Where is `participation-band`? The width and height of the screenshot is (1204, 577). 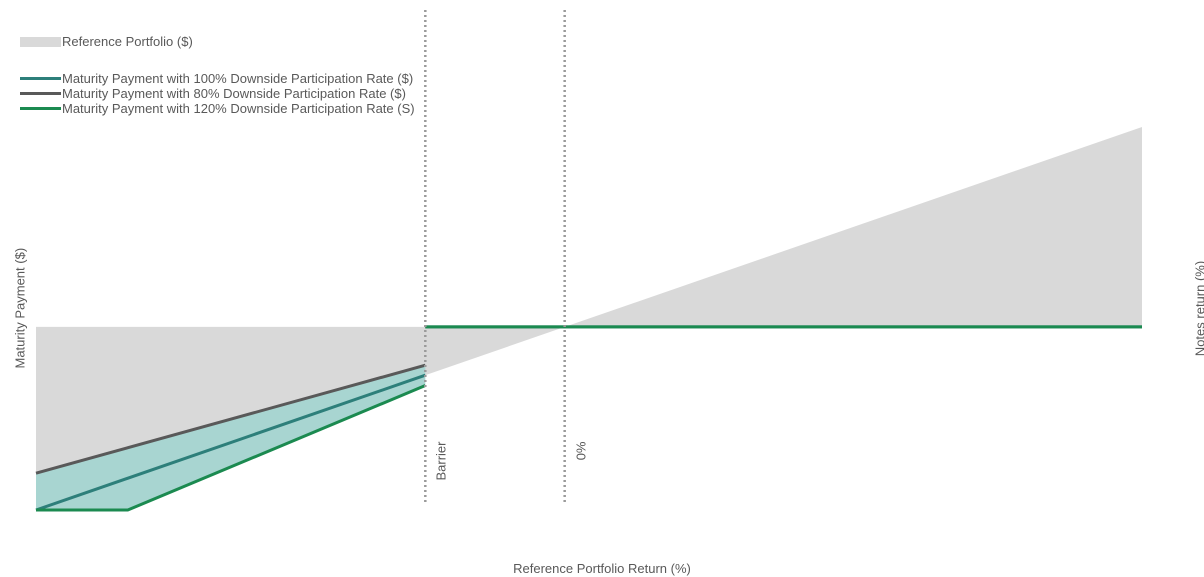 participation-band is located at coordinates (231, 437).